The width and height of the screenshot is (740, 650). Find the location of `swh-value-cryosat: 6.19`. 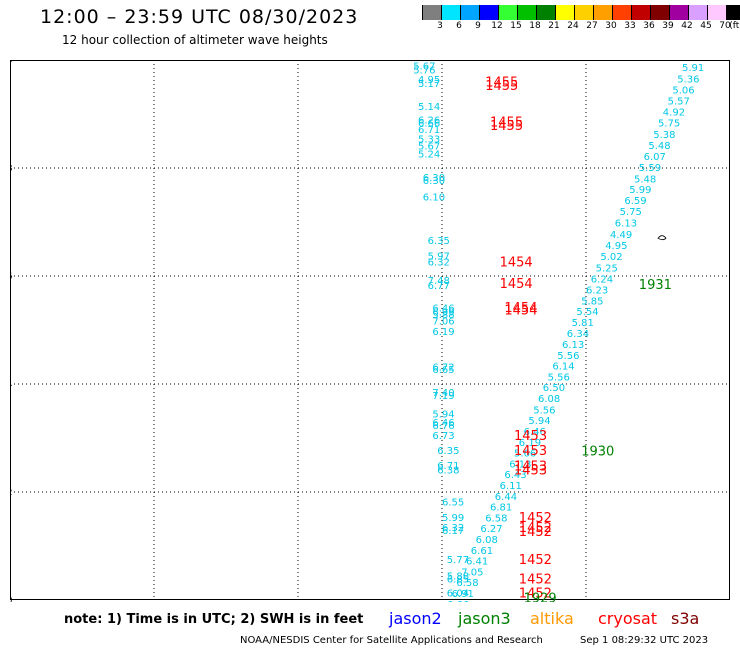

swh-value-cryosat: 6.19 is located at coordinates (443, 332).